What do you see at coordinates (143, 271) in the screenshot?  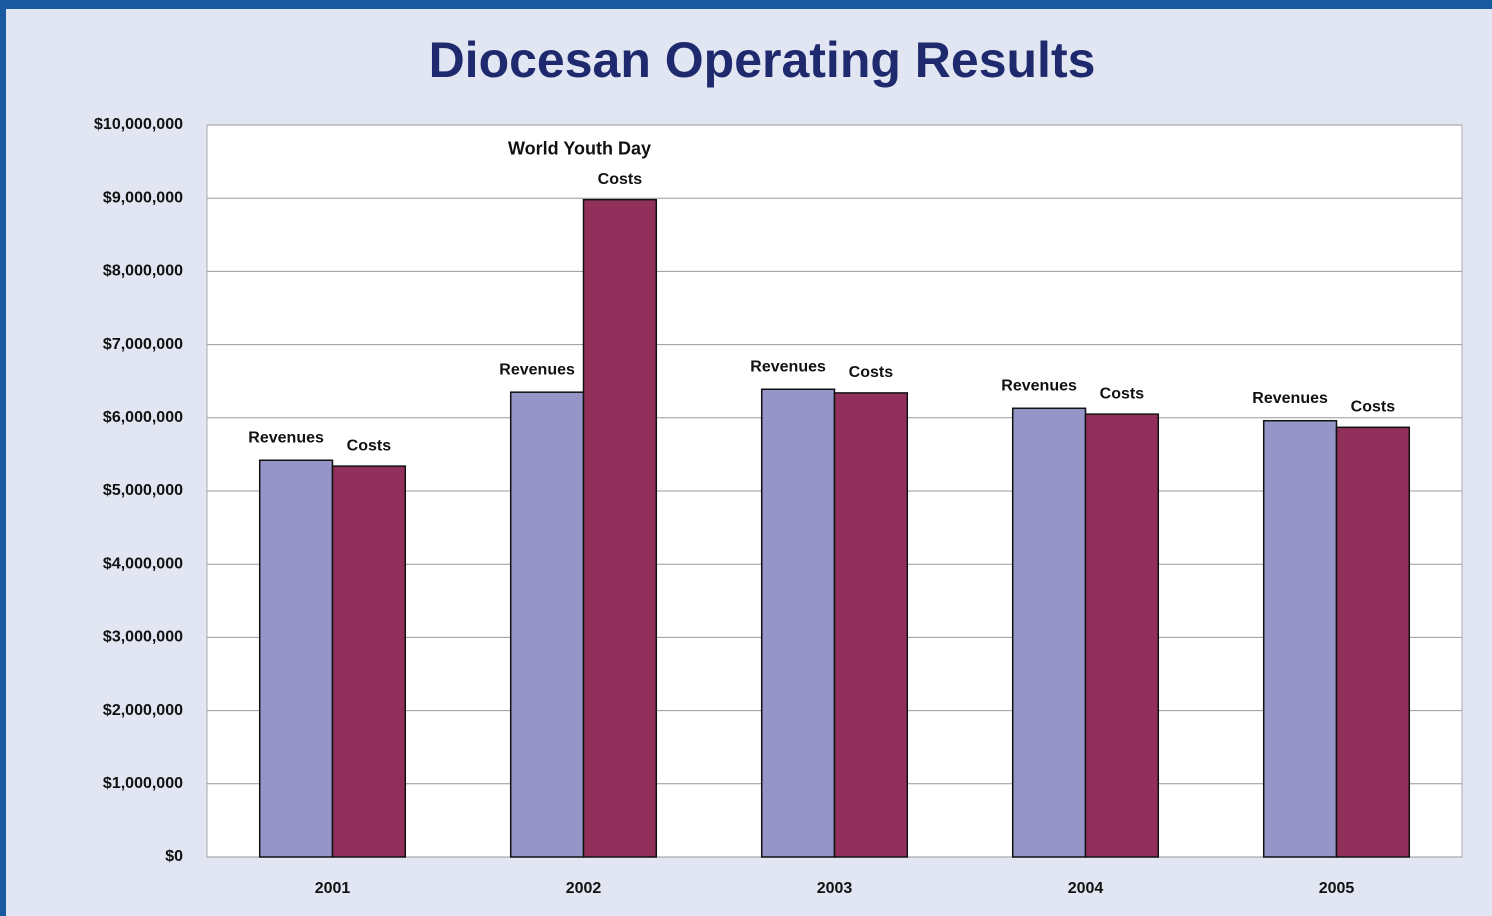 I see `y-tick-label: $8,000,000` at bounding box center [143, 271].